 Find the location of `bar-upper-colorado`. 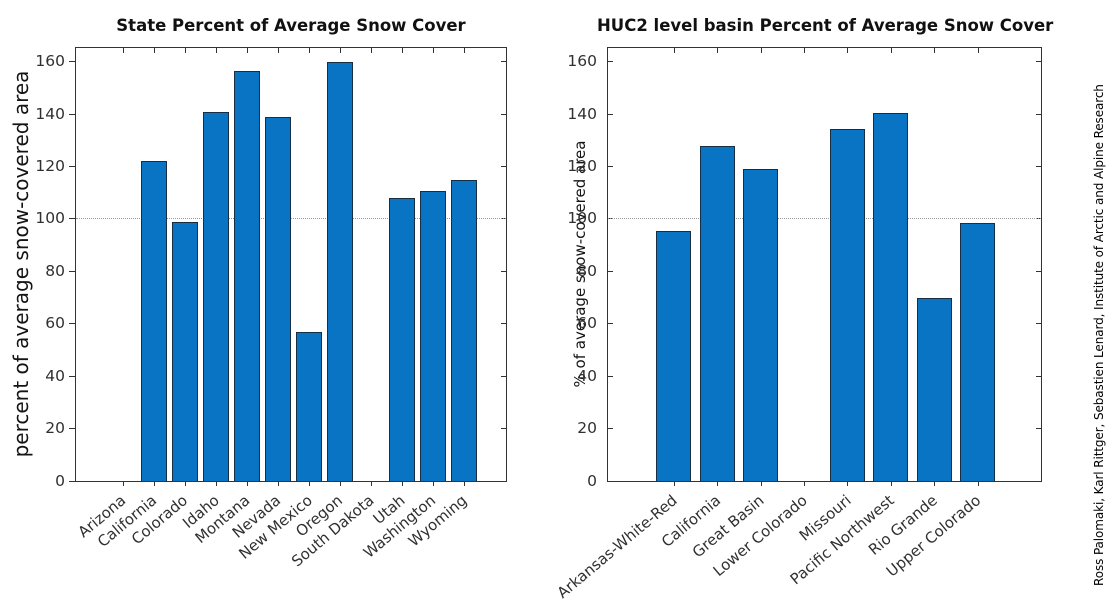

bar-upper-colorado is located at coordinates (977, 351).